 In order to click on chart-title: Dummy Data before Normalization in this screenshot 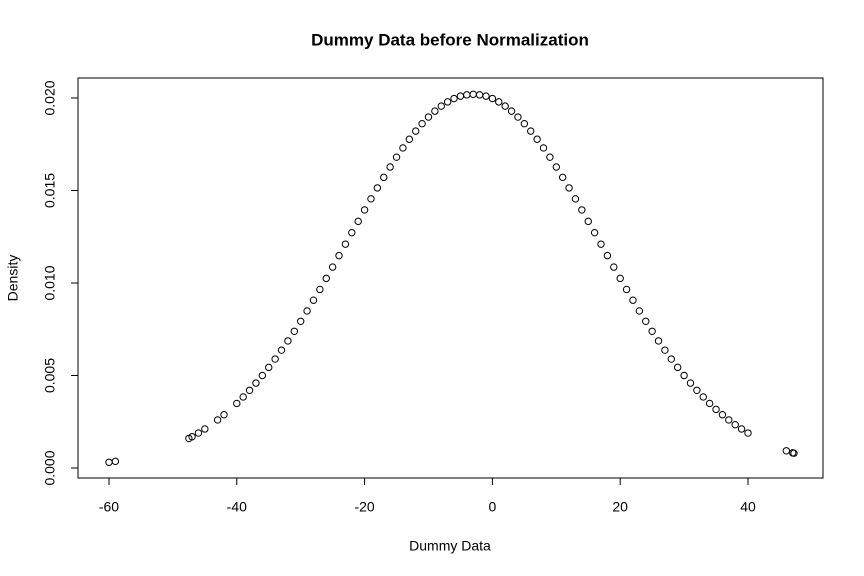, I will do `click(450, 39)`.